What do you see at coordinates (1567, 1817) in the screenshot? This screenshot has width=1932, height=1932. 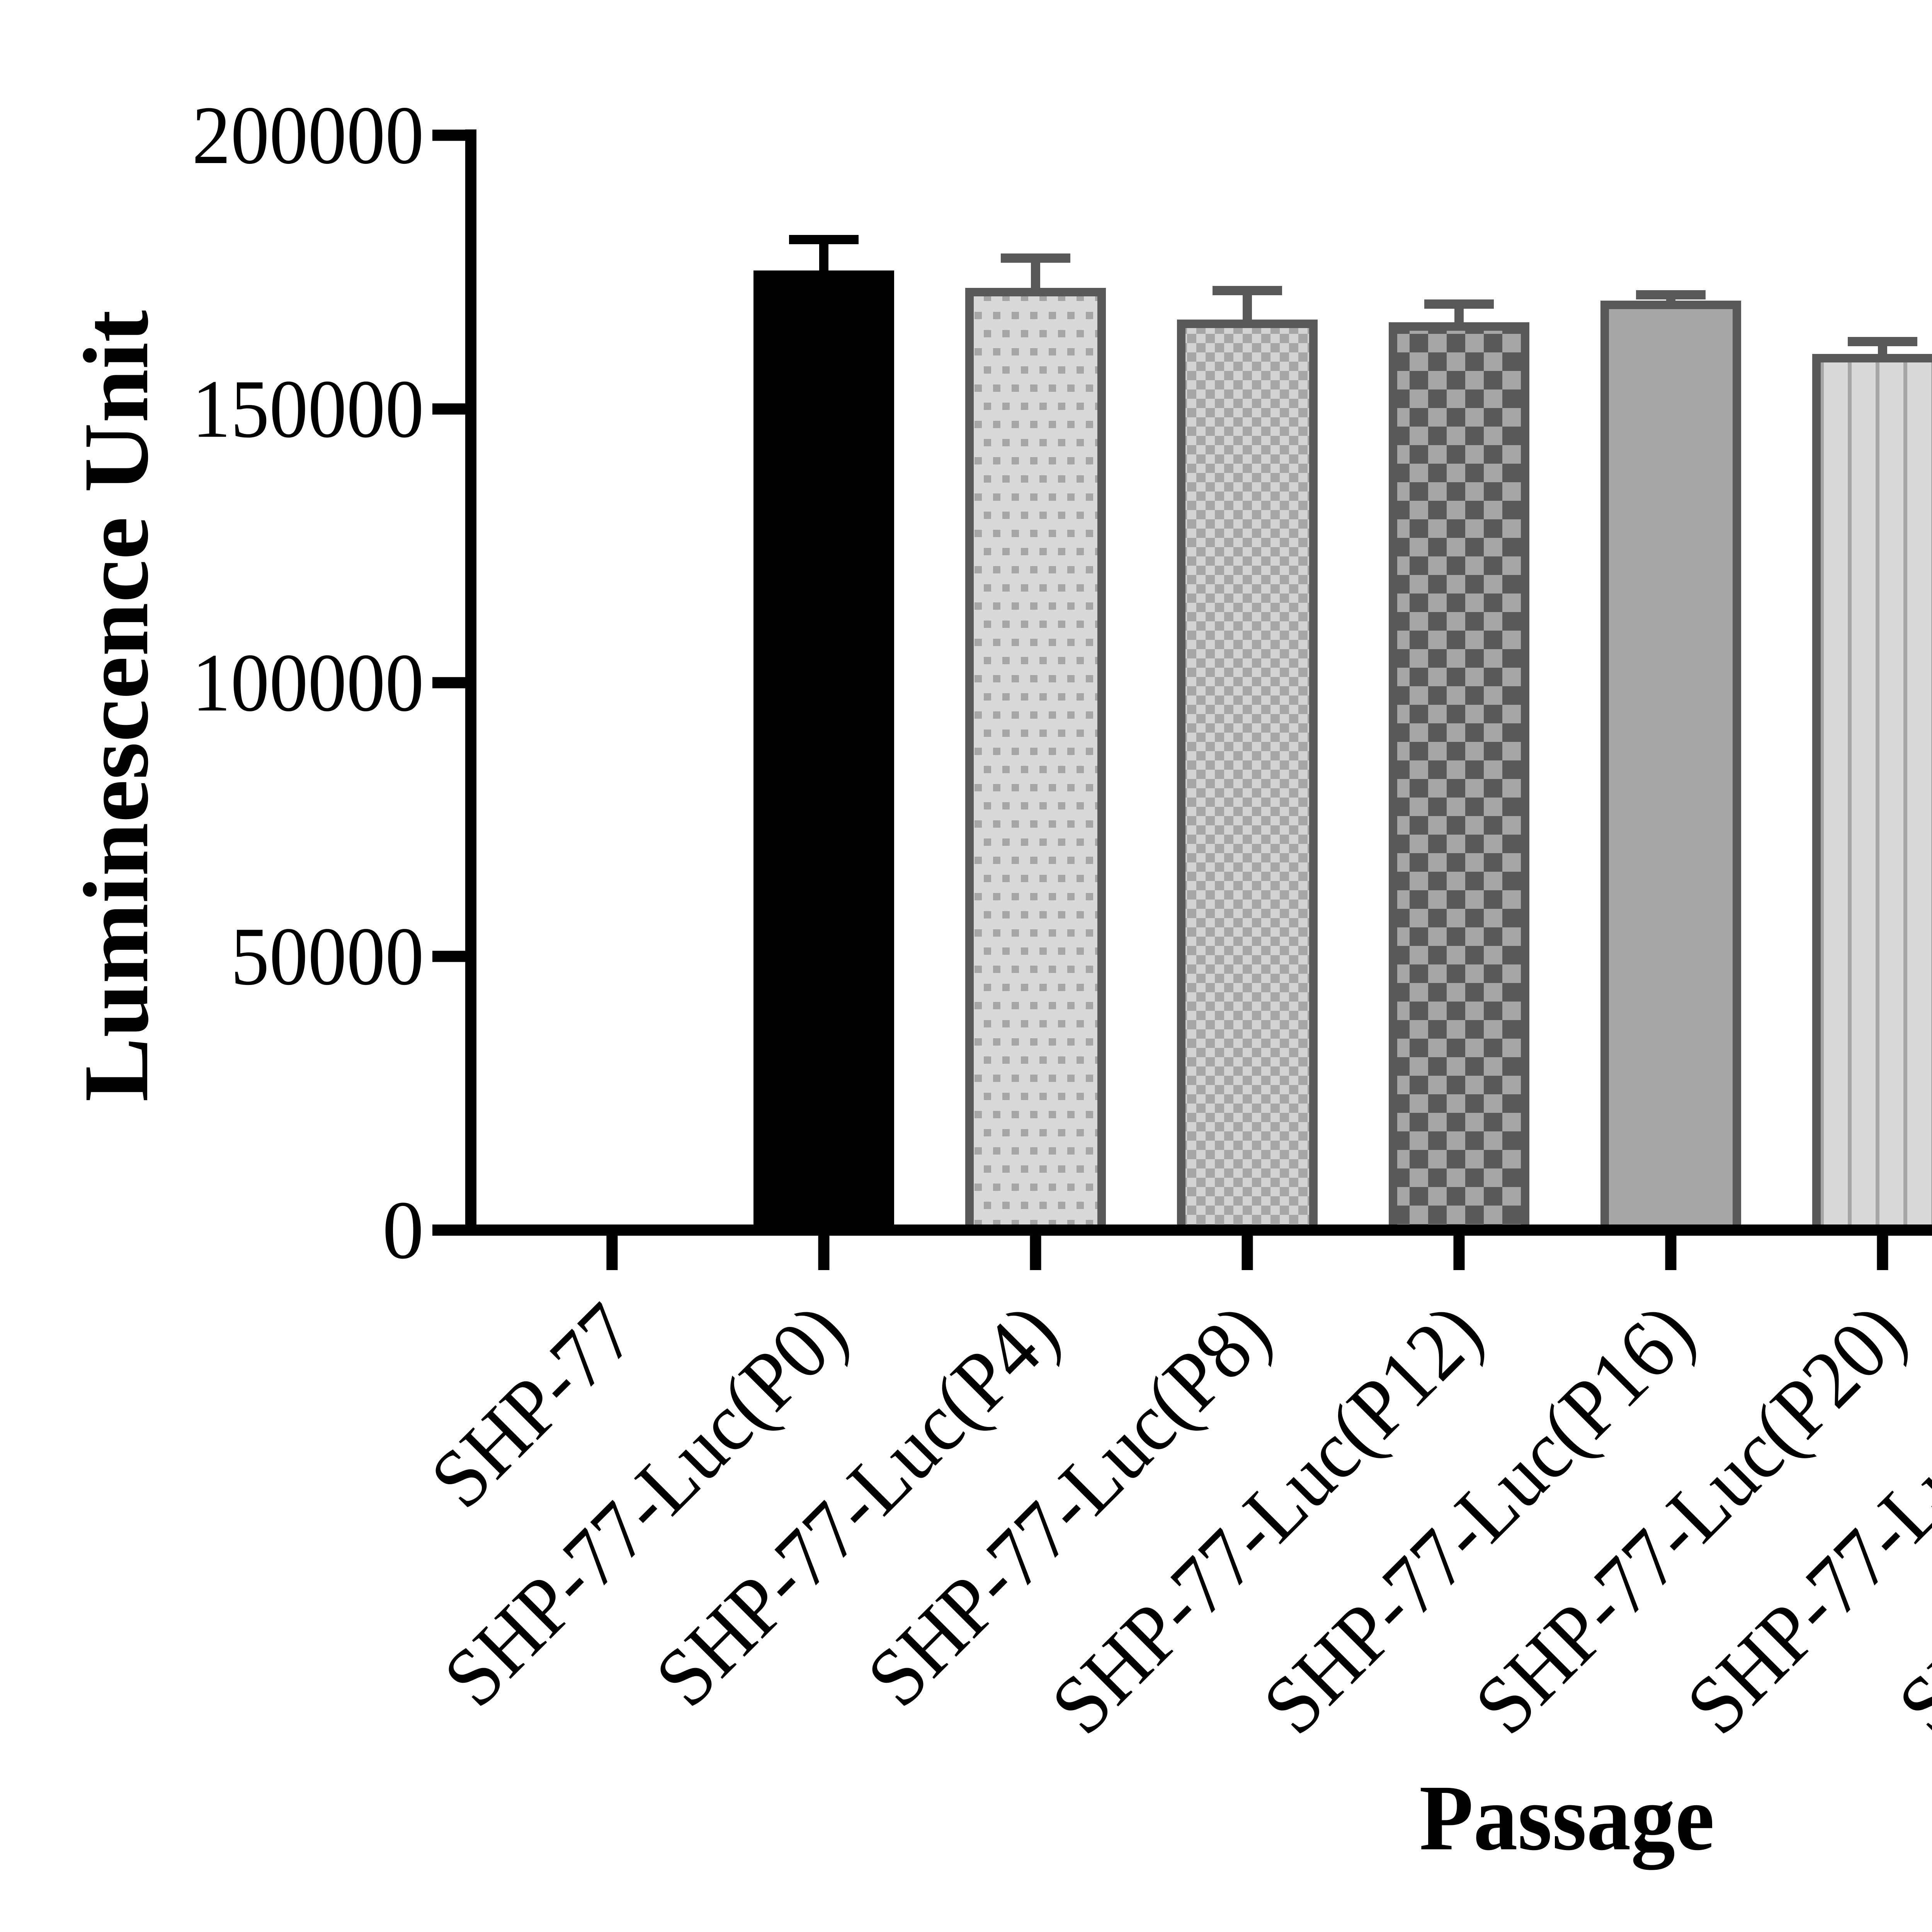 I see `svg-text: Passage` at bounding box center [1567, 1817].